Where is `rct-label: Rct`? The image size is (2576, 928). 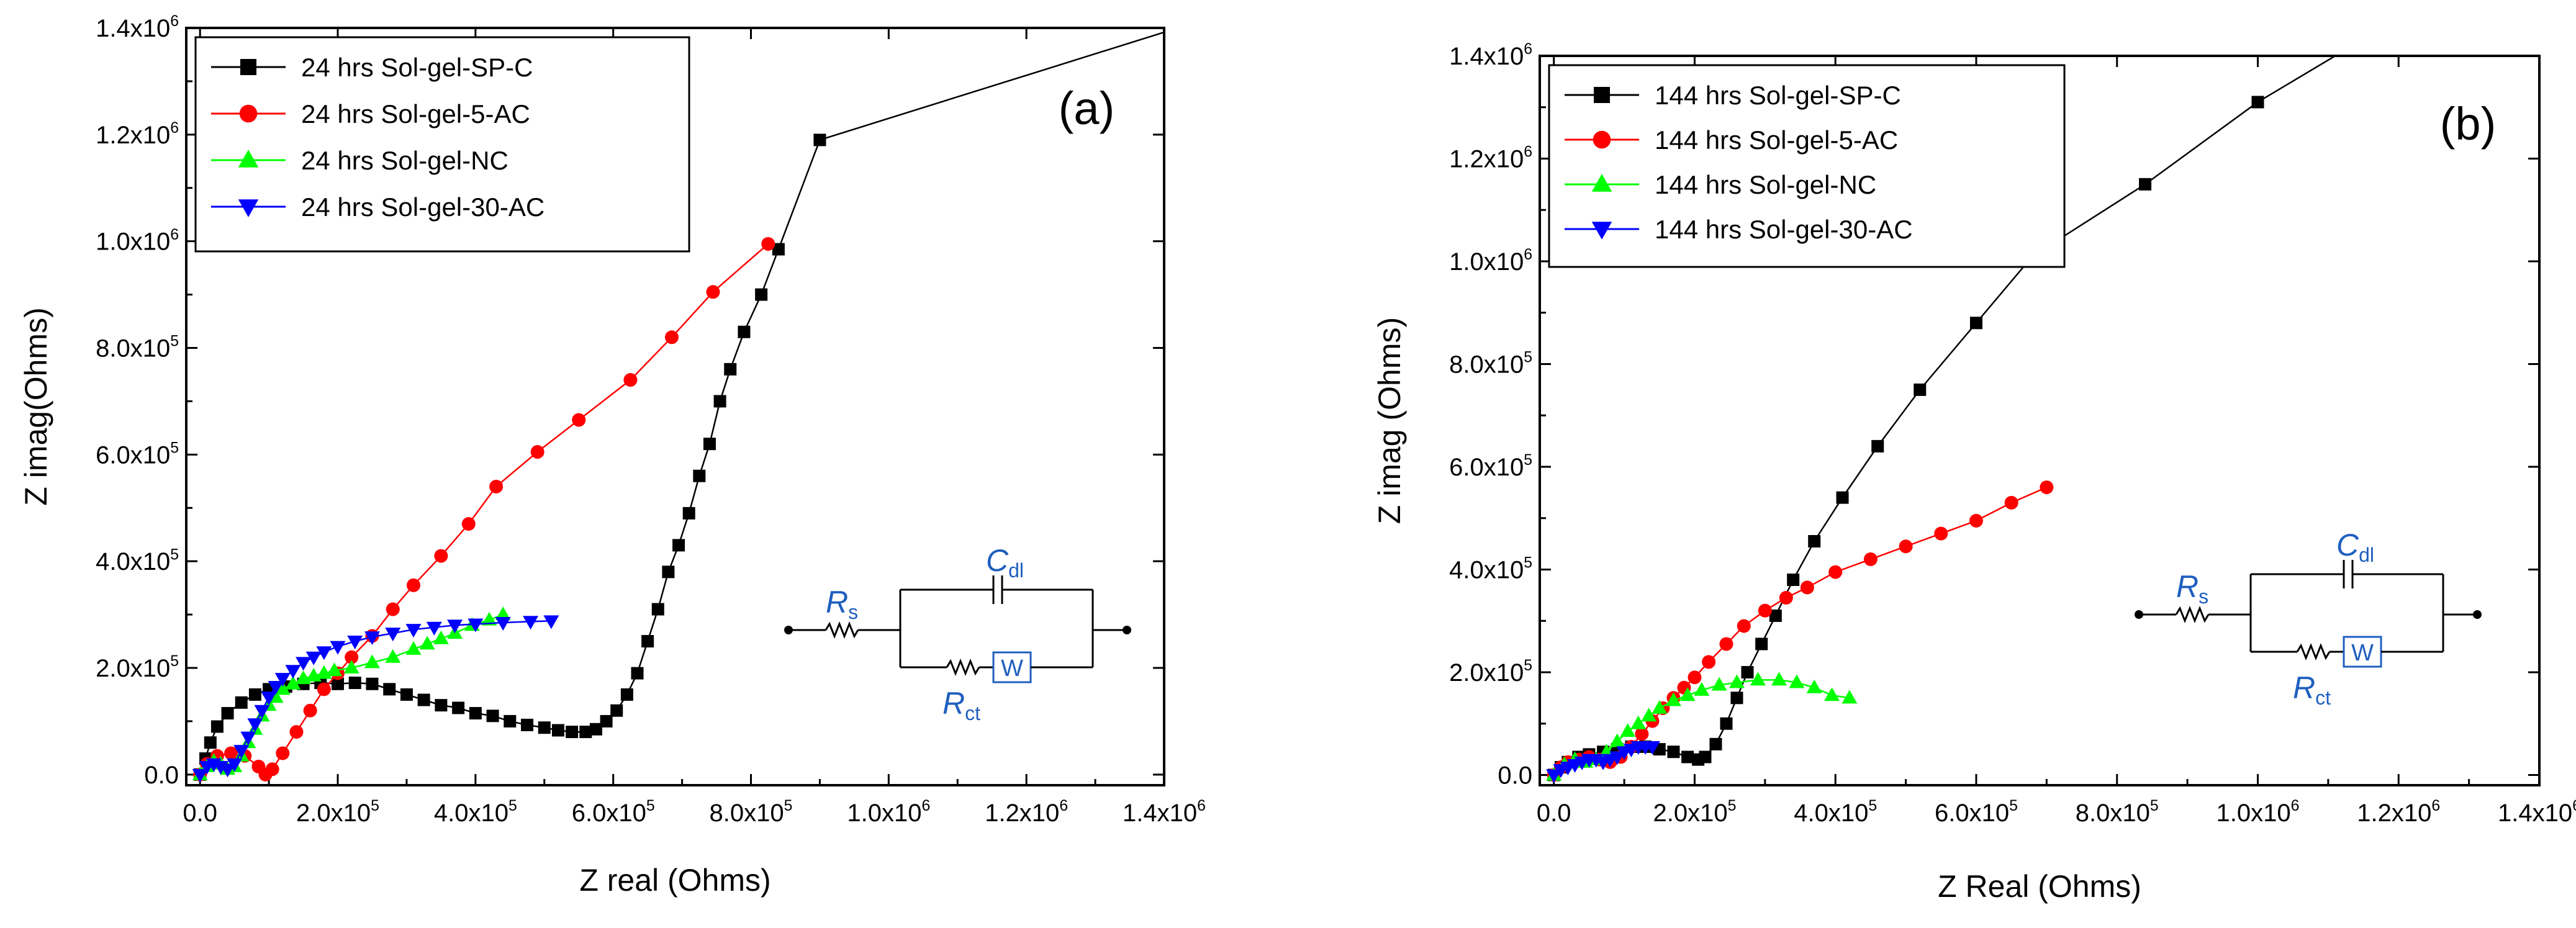
rct-label: Rct is located at coordinates (2312, 689).